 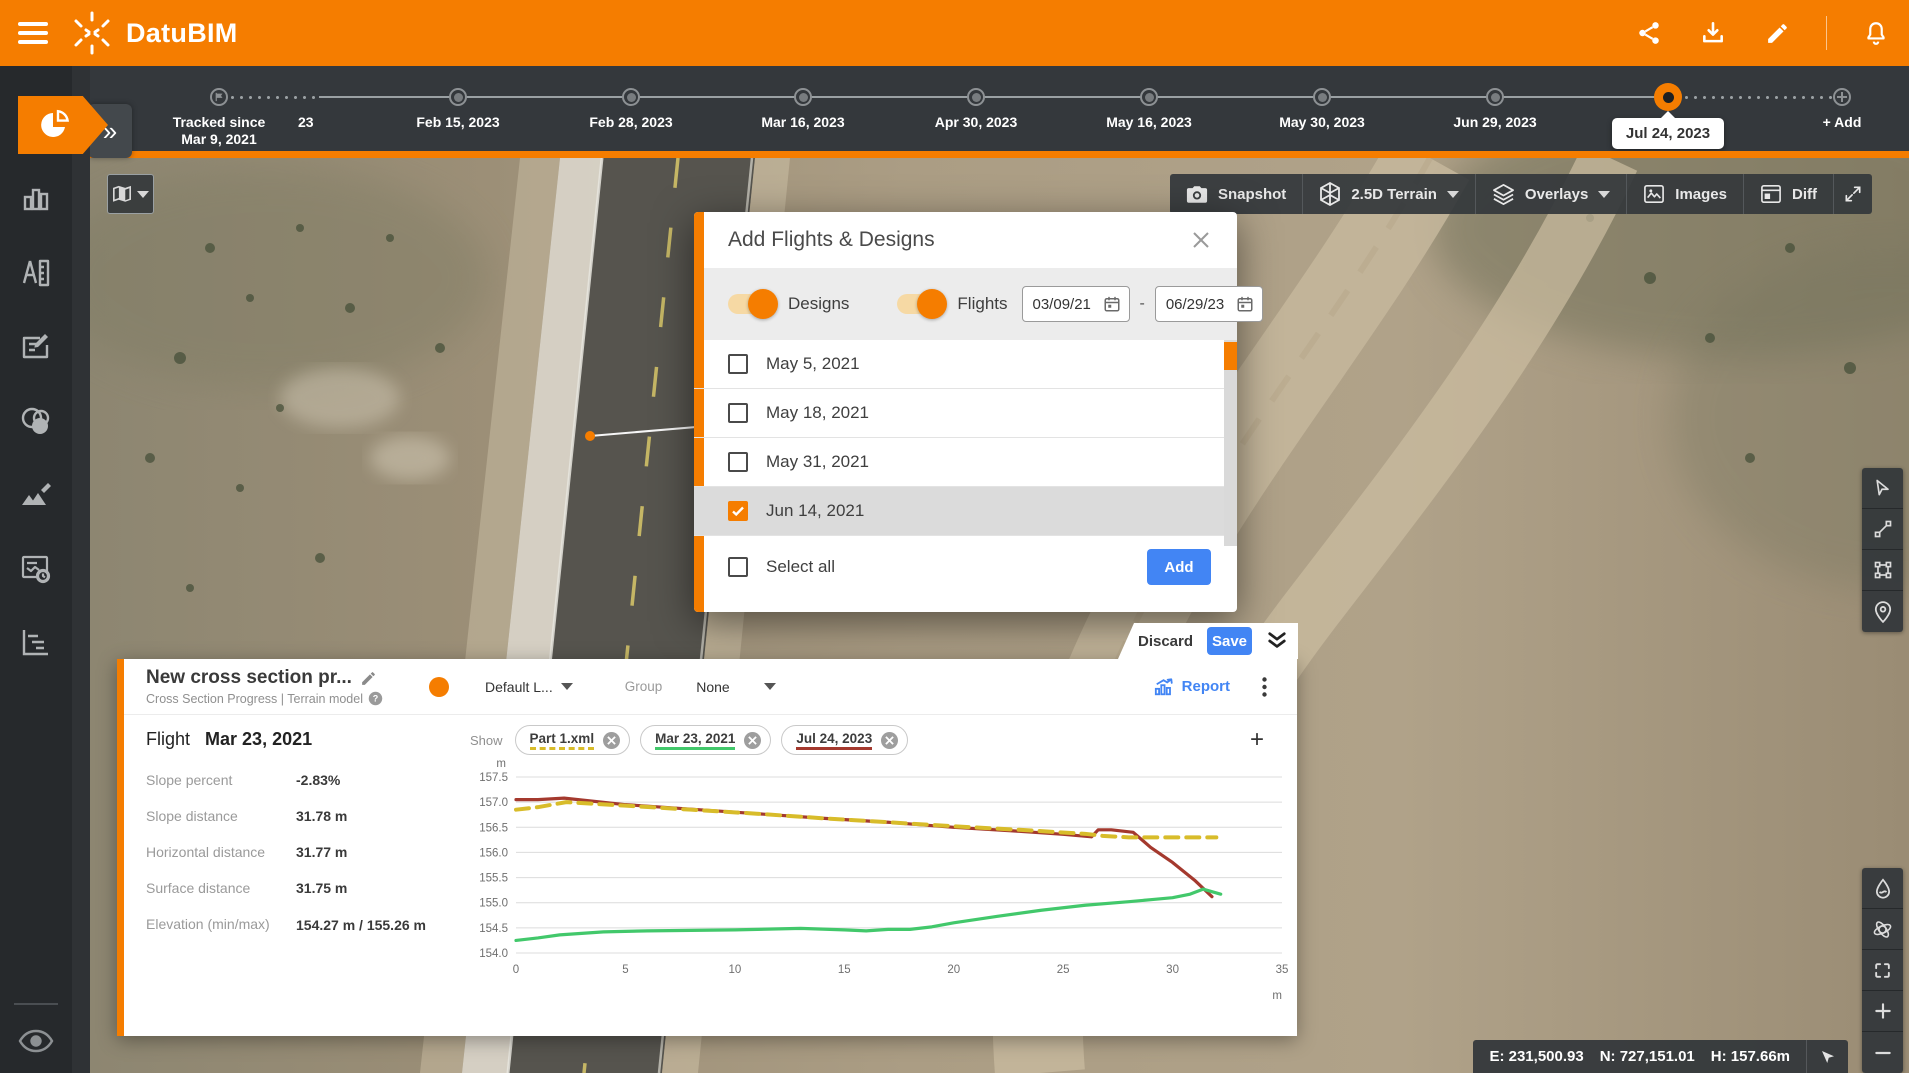 What do you see at coordinates (322, 888) in the screenshot?
I see `stat-value: 31.75 m` at bounding box center [322, 888].